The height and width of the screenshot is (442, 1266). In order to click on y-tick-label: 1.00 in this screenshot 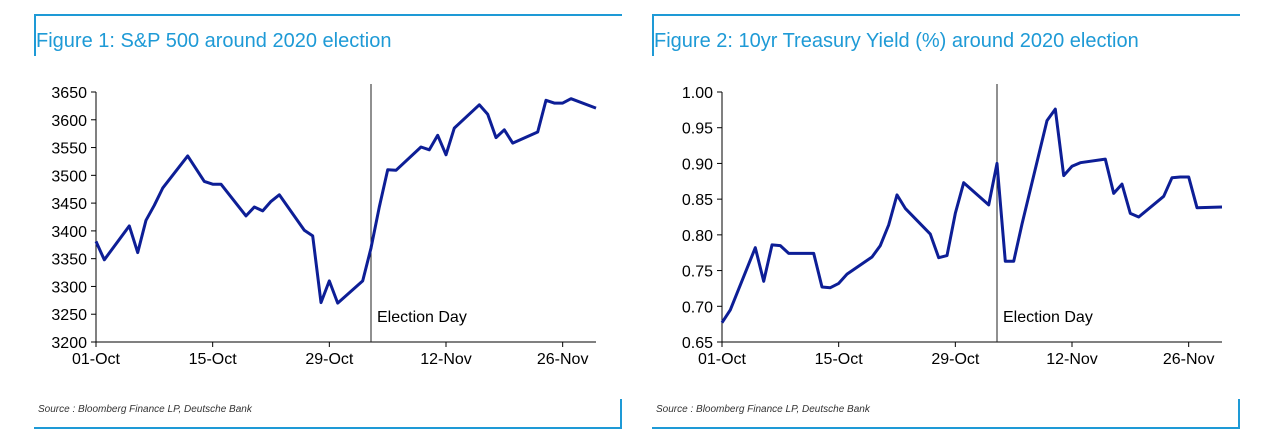, I will do `click(697, 93)`.